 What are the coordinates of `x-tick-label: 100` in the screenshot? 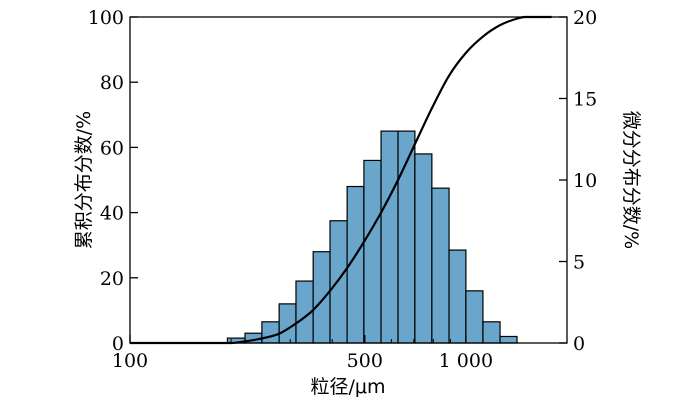 It's located at (130, 361).